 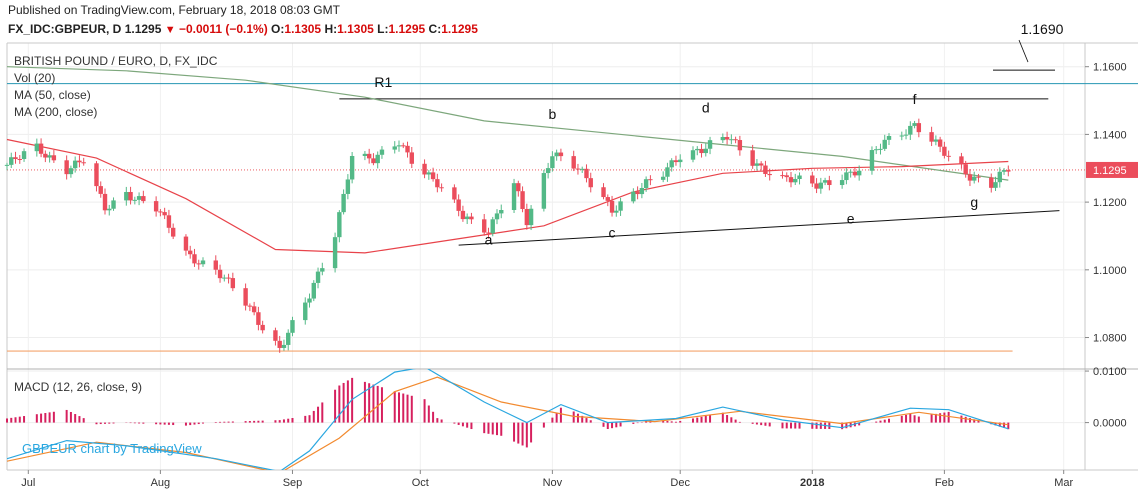 I want to click on close-value: 1.1295, so click(x=459, y=29).